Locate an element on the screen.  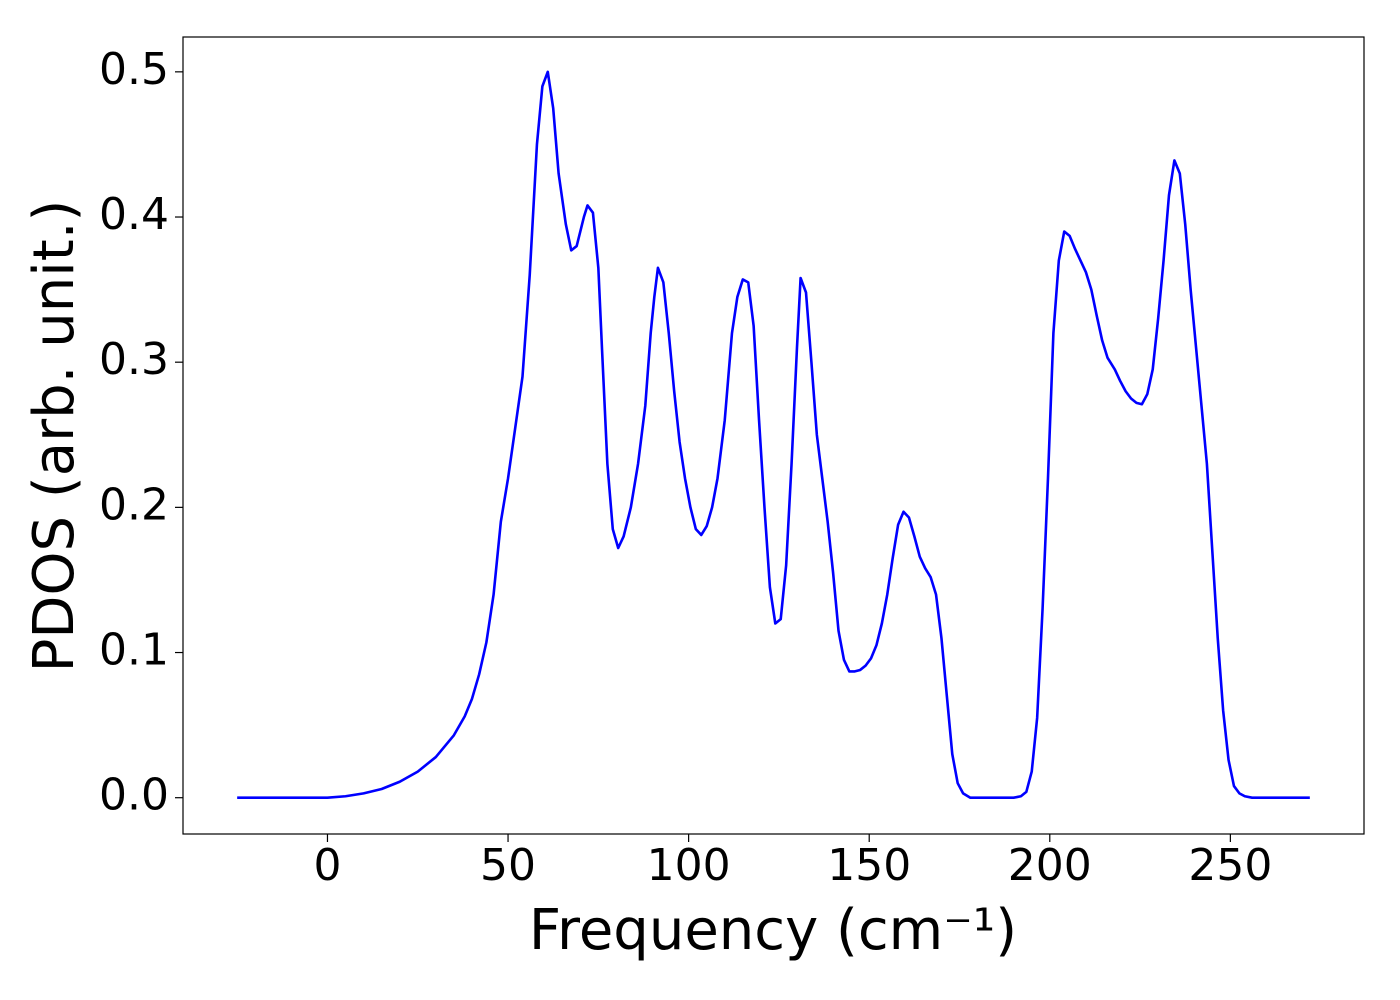
y-tick-label: 0.5 is located at coordinates (134, 69).